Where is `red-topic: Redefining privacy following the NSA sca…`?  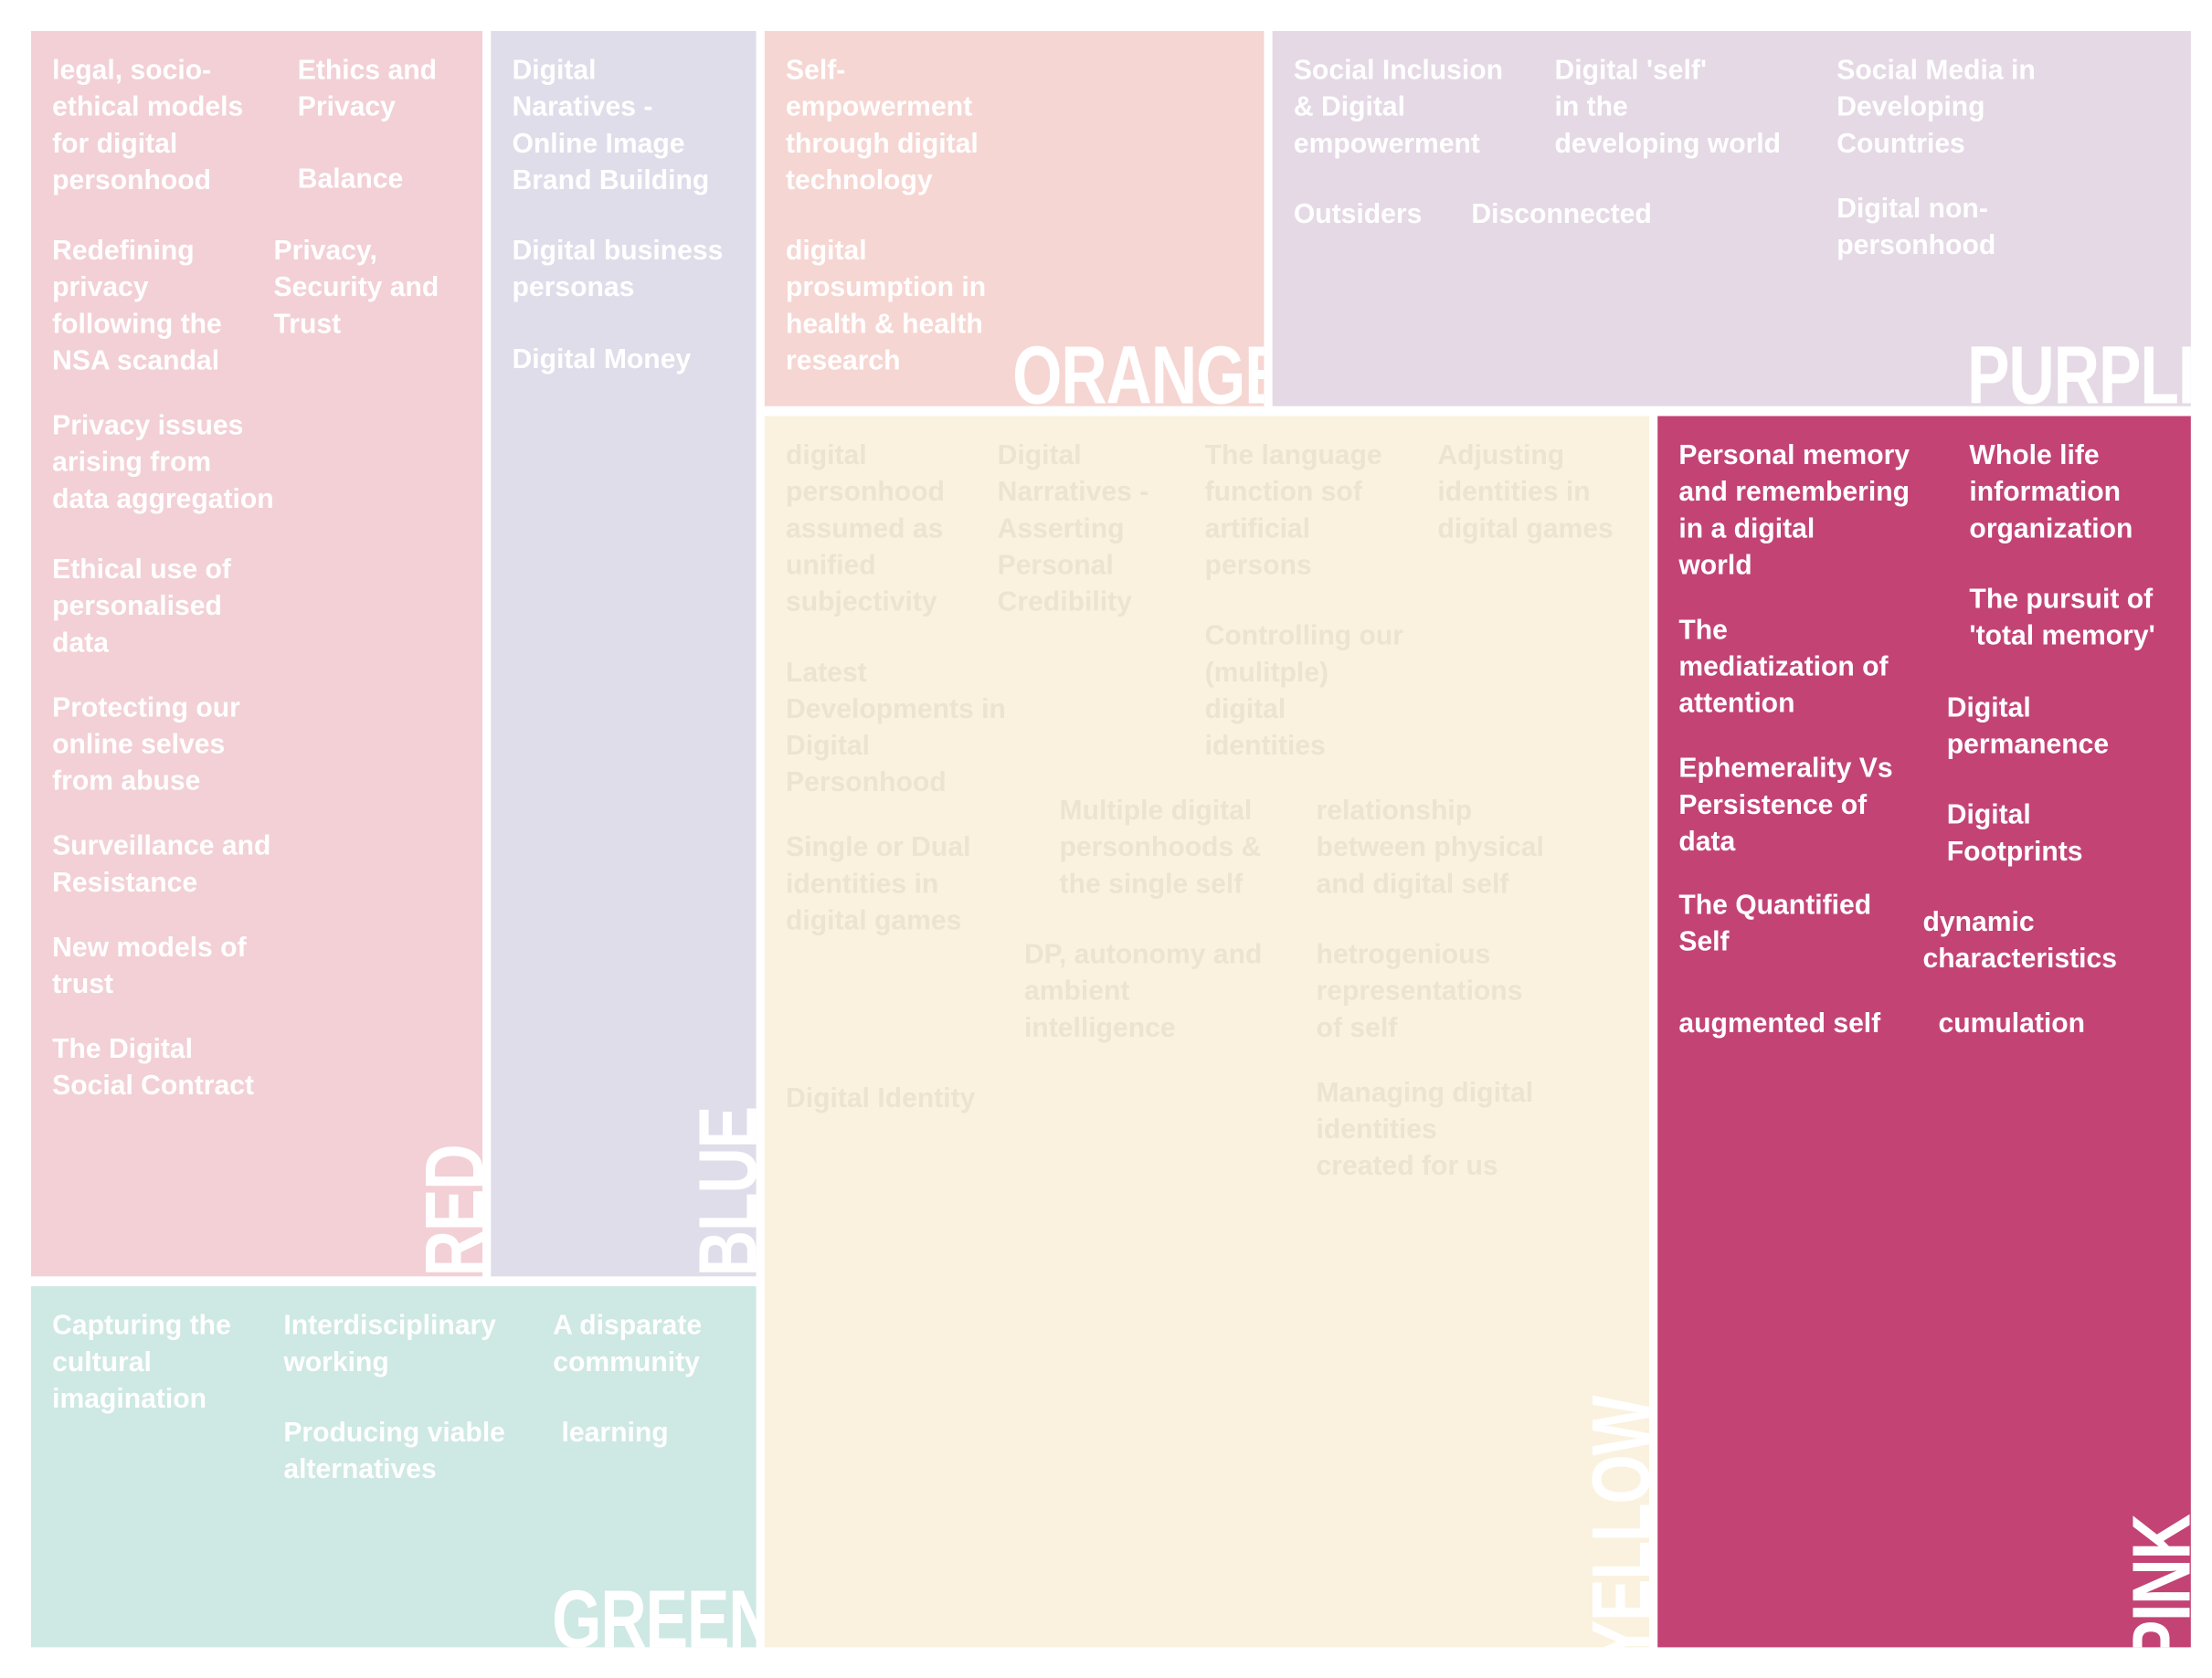 red-topic: Redefining privacy following the NSA sca… is located at coordinates (137, 306).